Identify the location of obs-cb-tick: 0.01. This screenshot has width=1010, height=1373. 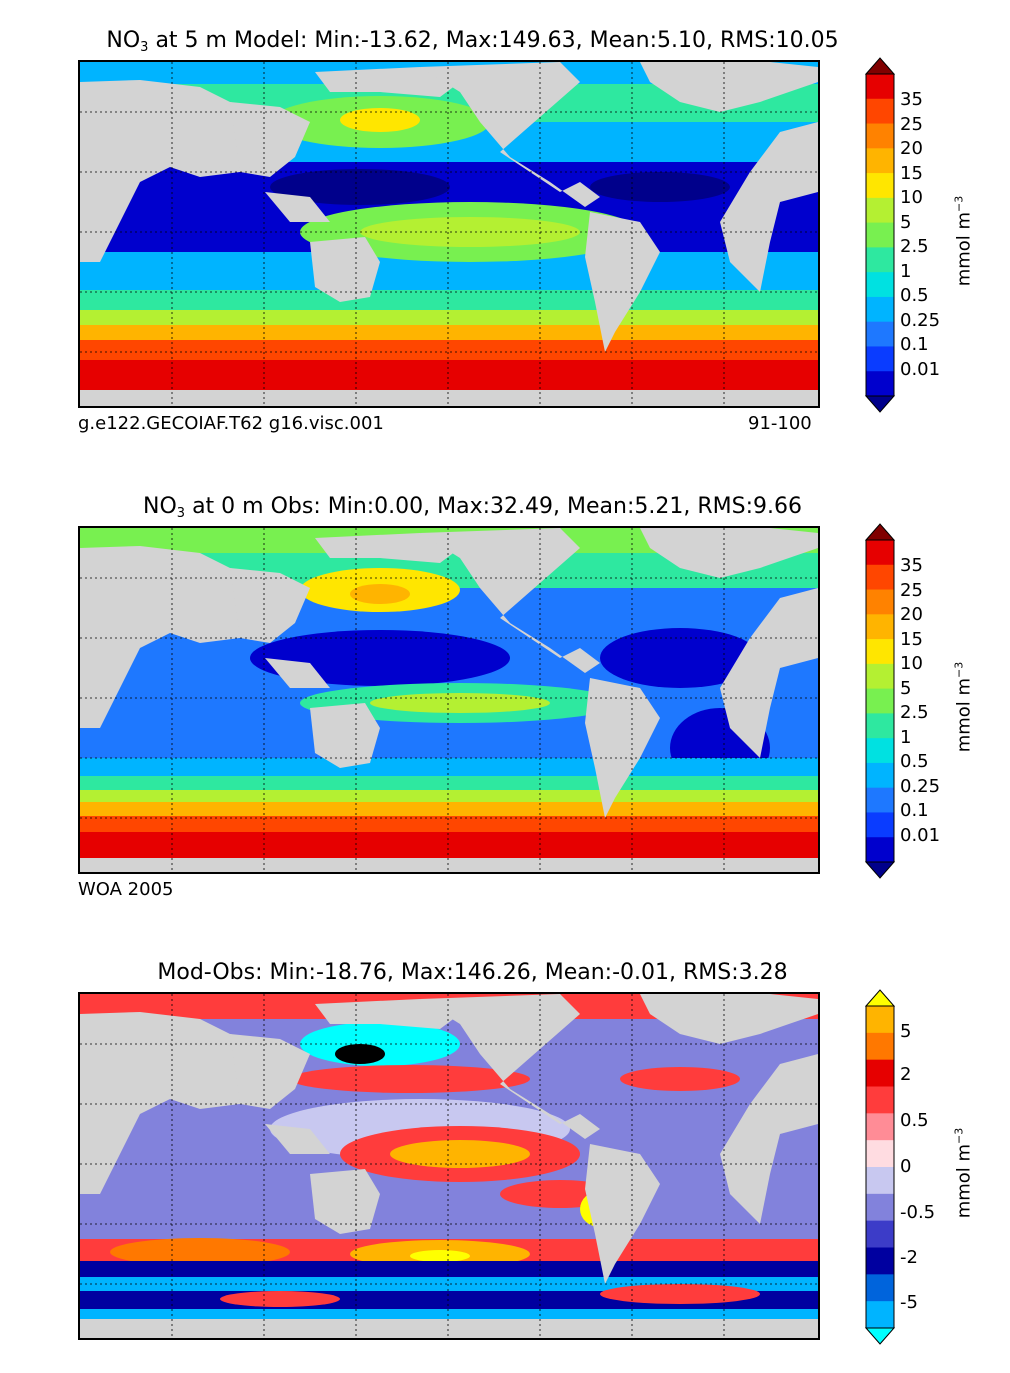
(920, 835).